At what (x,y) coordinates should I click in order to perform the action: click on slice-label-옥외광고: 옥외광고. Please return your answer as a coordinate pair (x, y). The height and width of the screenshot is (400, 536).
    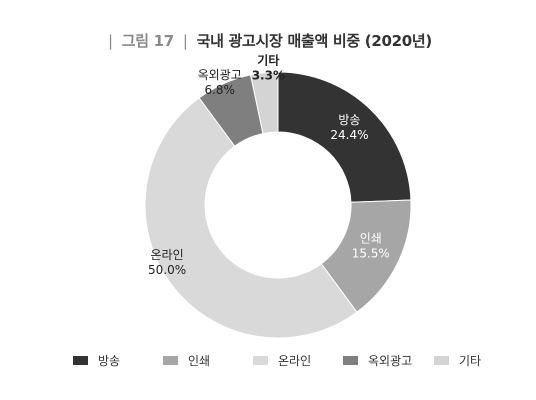
    Looking at the image, I should click on (220, 75).